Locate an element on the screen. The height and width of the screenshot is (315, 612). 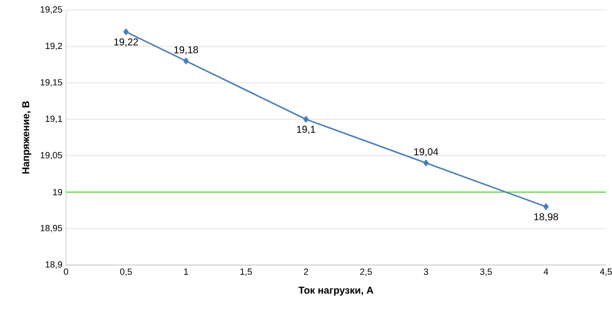
x-tick-label: 4,5 is located at coordinates (606, 272).